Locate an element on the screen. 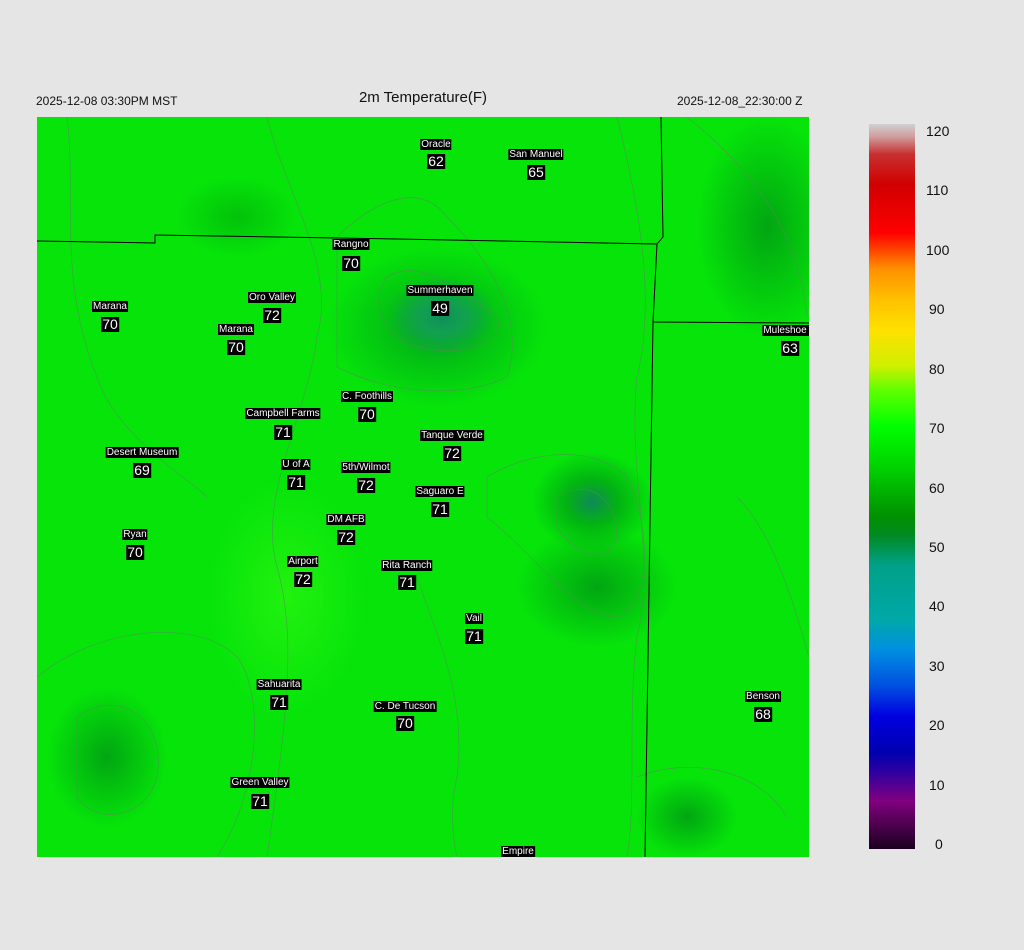 The image size is (1024, 950). station-name: U of A is located at coordinates (296, 464).